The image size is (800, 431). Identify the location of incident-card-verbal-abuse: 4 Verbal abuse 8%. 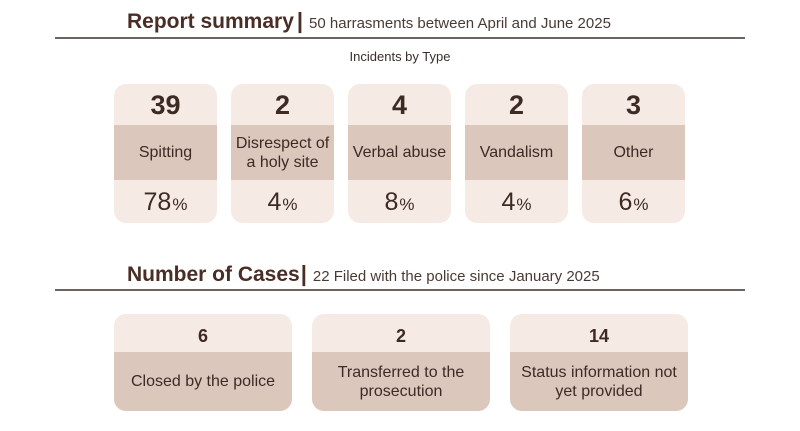
(399, 153).